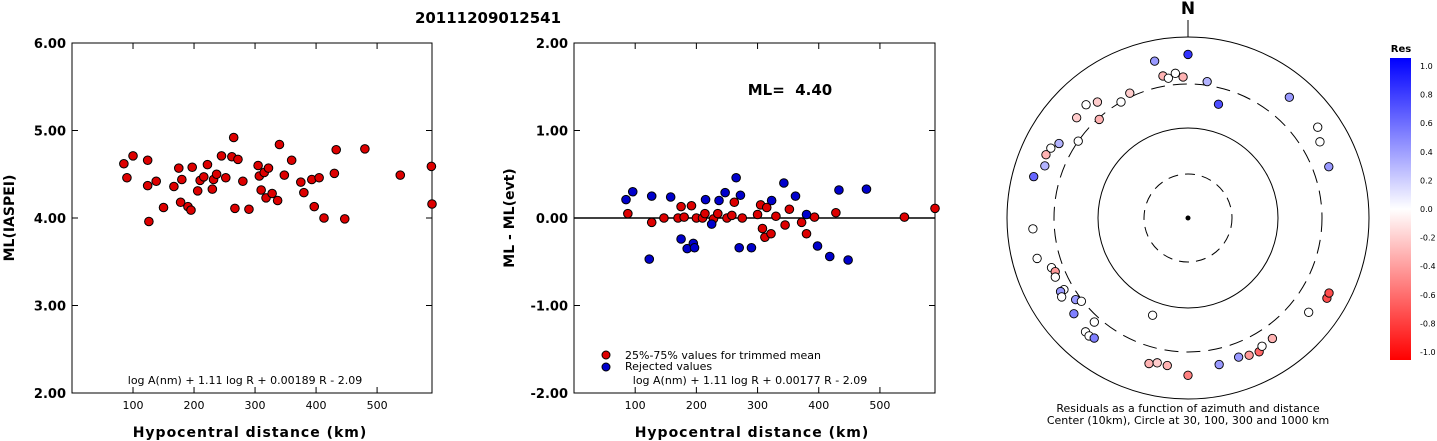 The height and width of the screenshot is (441, 1437). What do you see at coordinates (549, 394) in the screenshot?
I see `panel2-ytick-label: -2.00` at bounding box center [549, 394].